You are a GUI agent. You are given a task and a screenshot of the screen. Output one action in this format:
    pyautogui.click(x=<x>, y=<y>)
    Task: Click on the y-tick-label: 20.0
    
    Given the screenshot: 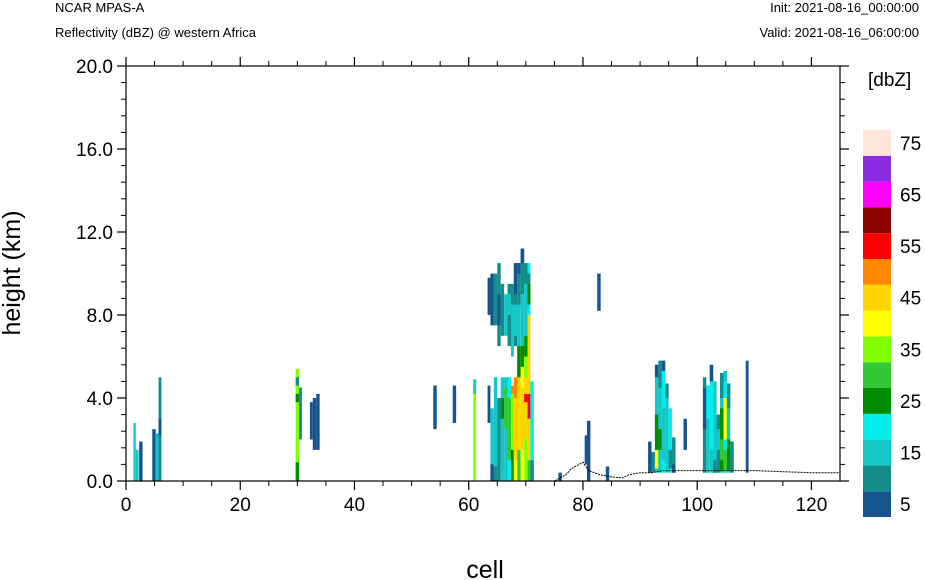 What is the action you would take?
    pyautogui.click(x=94, y=67)
    